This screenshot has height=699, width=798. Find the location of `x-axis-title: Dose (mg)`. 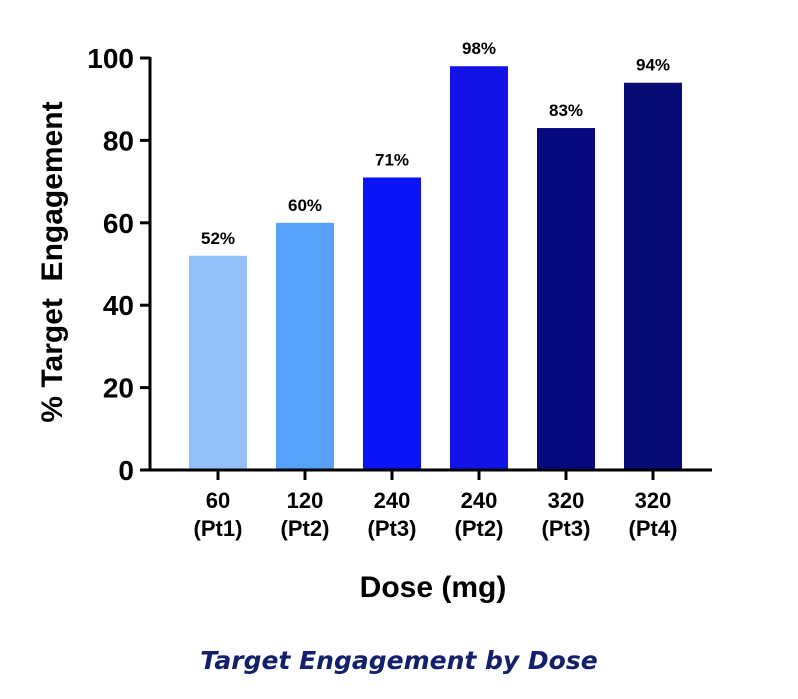

x-axis-title: Dose (mg) is located at coordinates (433, 587).